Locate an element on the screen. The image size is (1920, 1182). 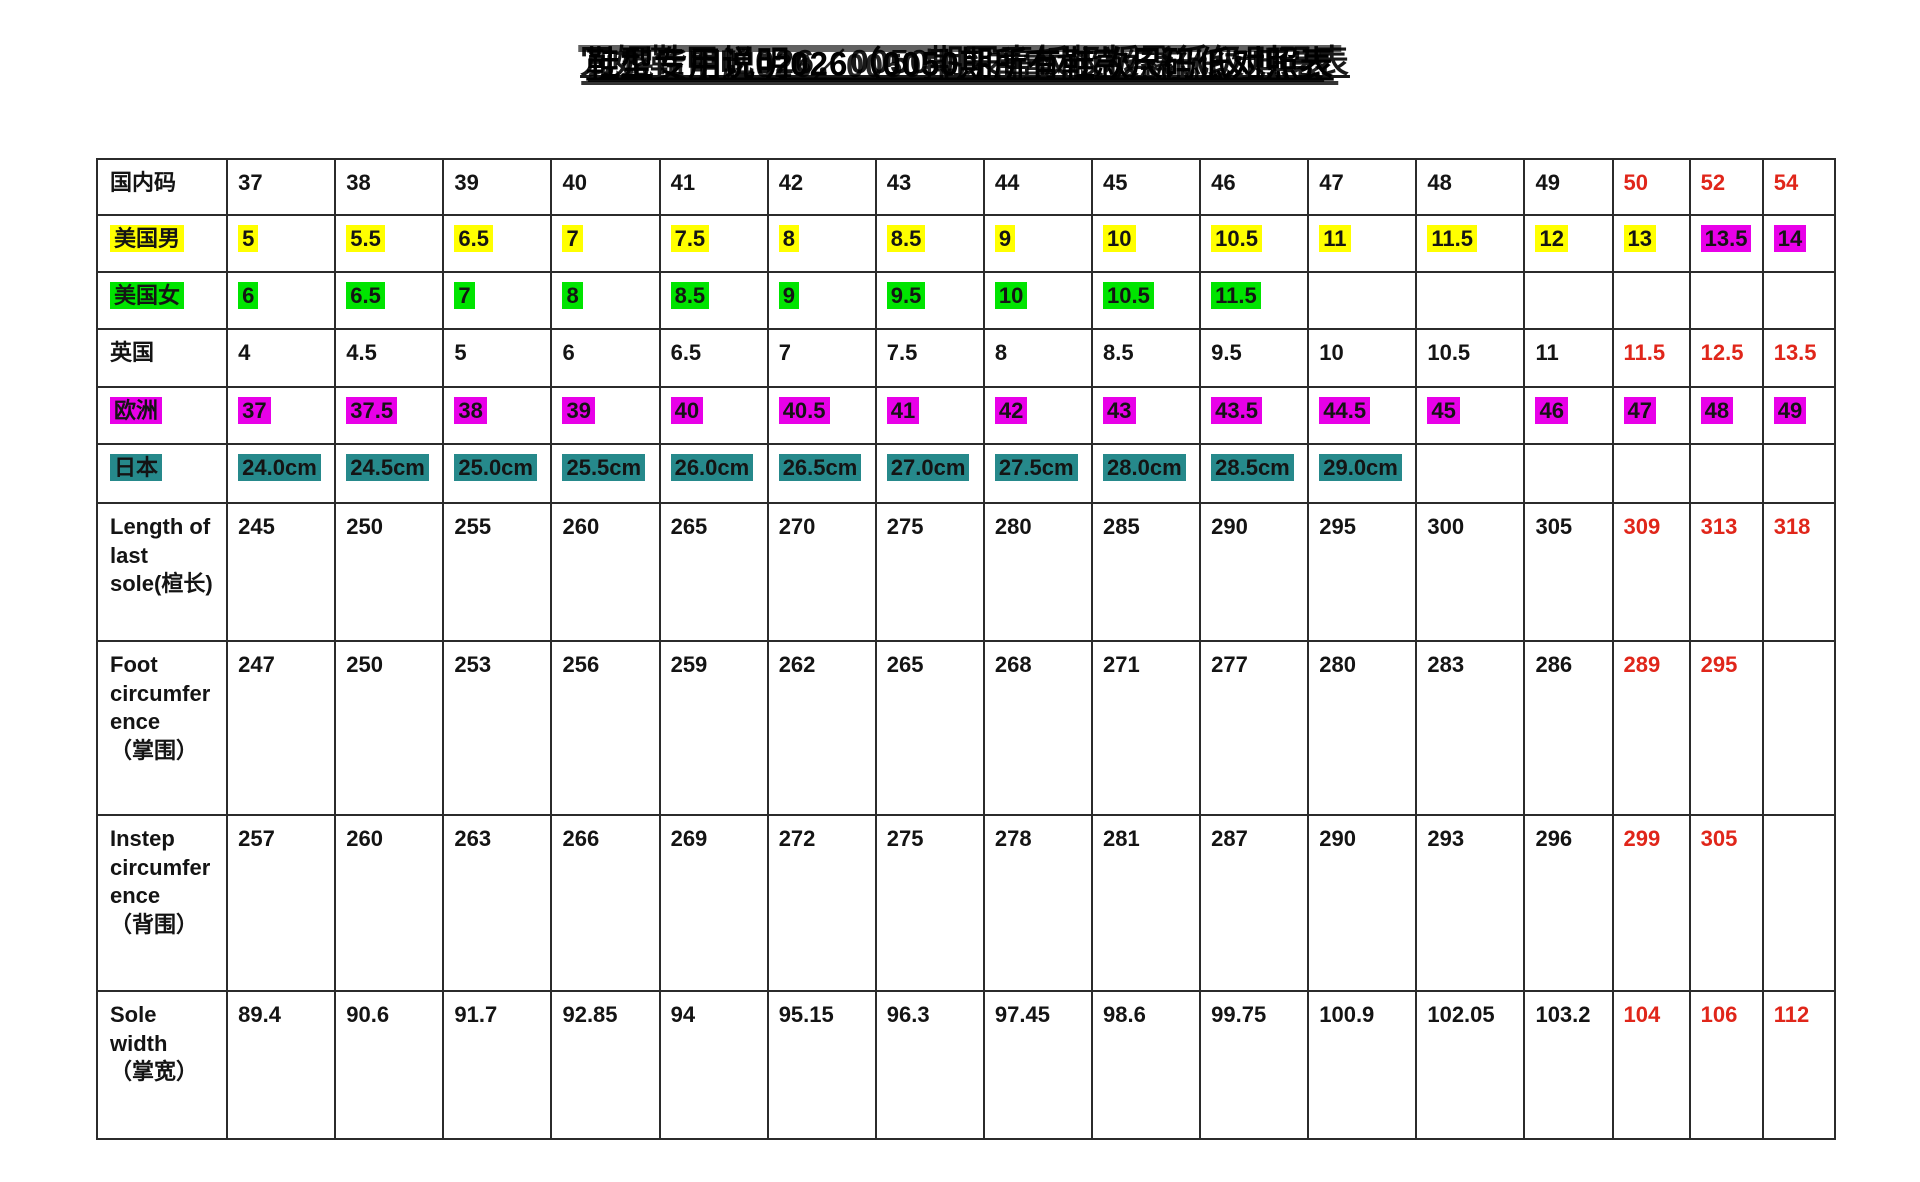
cell-value: 6 is located at coordinates (568, 352).